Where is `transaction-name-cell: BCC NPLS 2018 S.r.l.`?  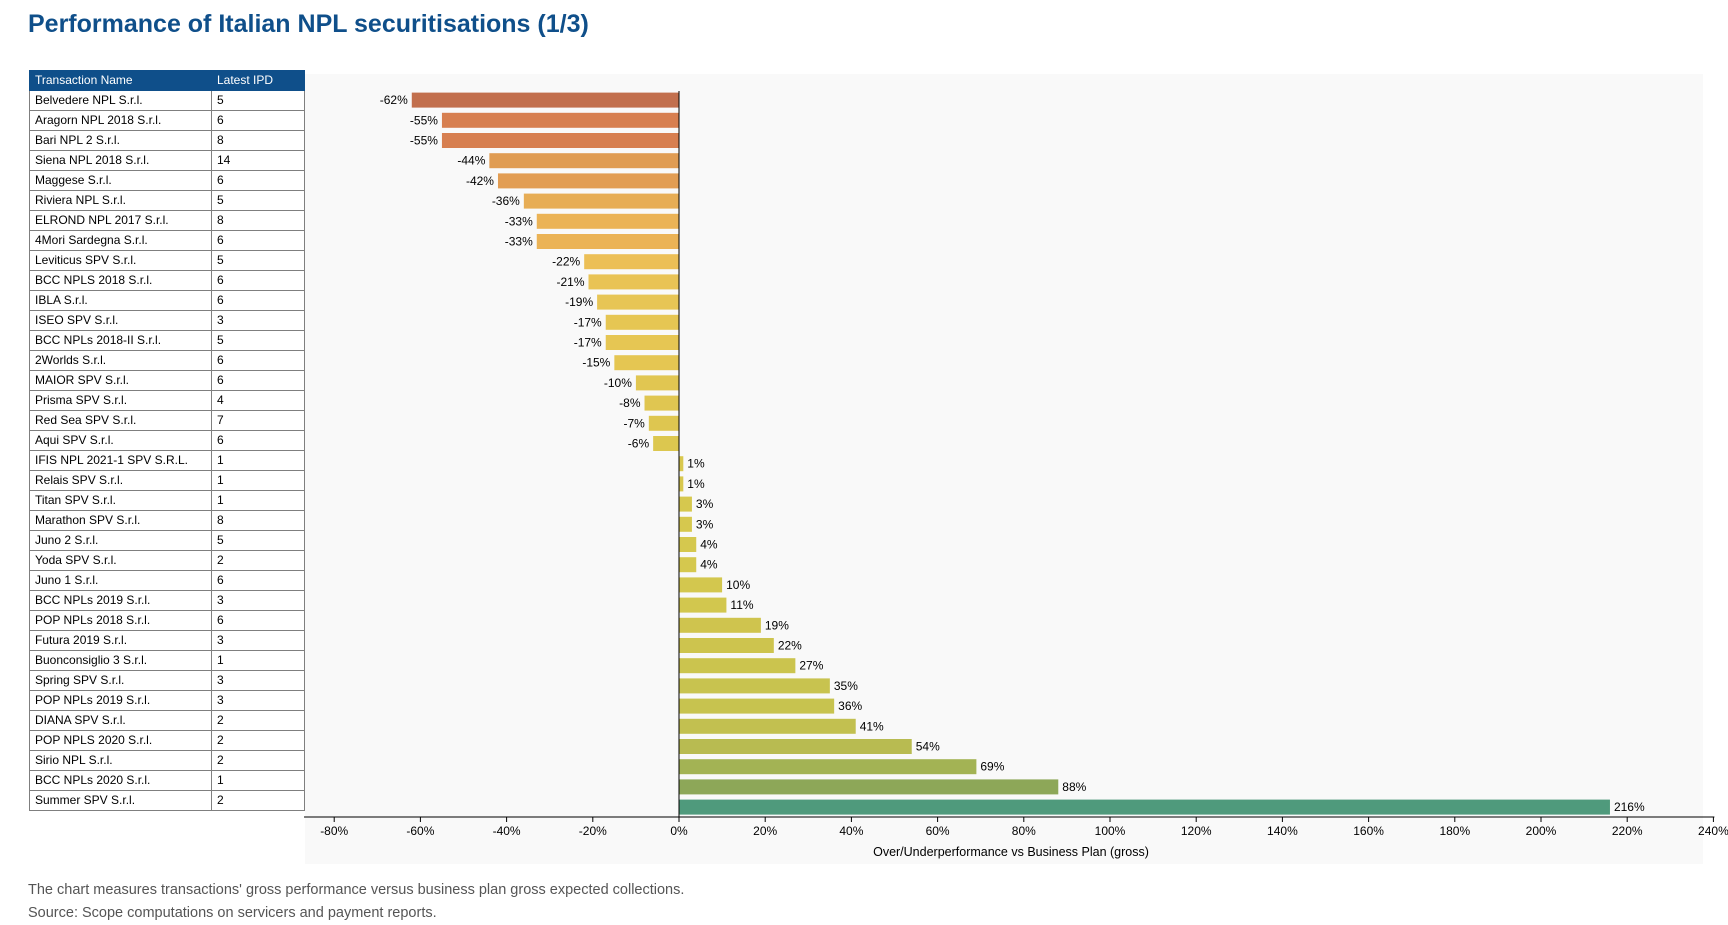
transaction-name-cell: BCC NPLS 2018 S.r.l. is located at coordinates (120, 280).